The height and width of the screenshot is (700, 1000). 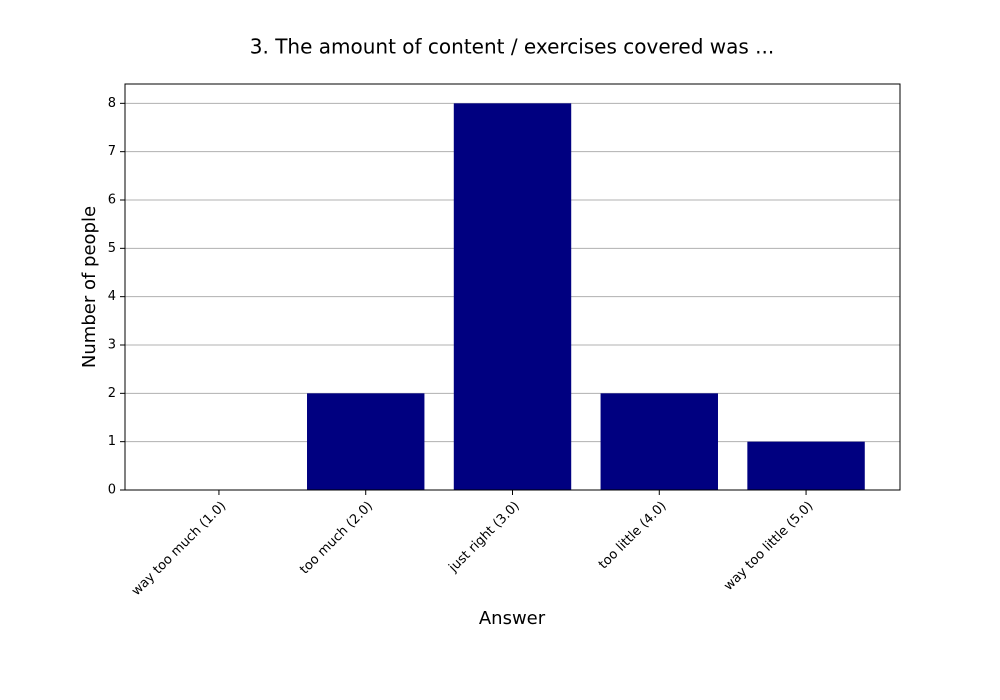 I want to click on y-tick-label: 4, so click(x=112, y=296).